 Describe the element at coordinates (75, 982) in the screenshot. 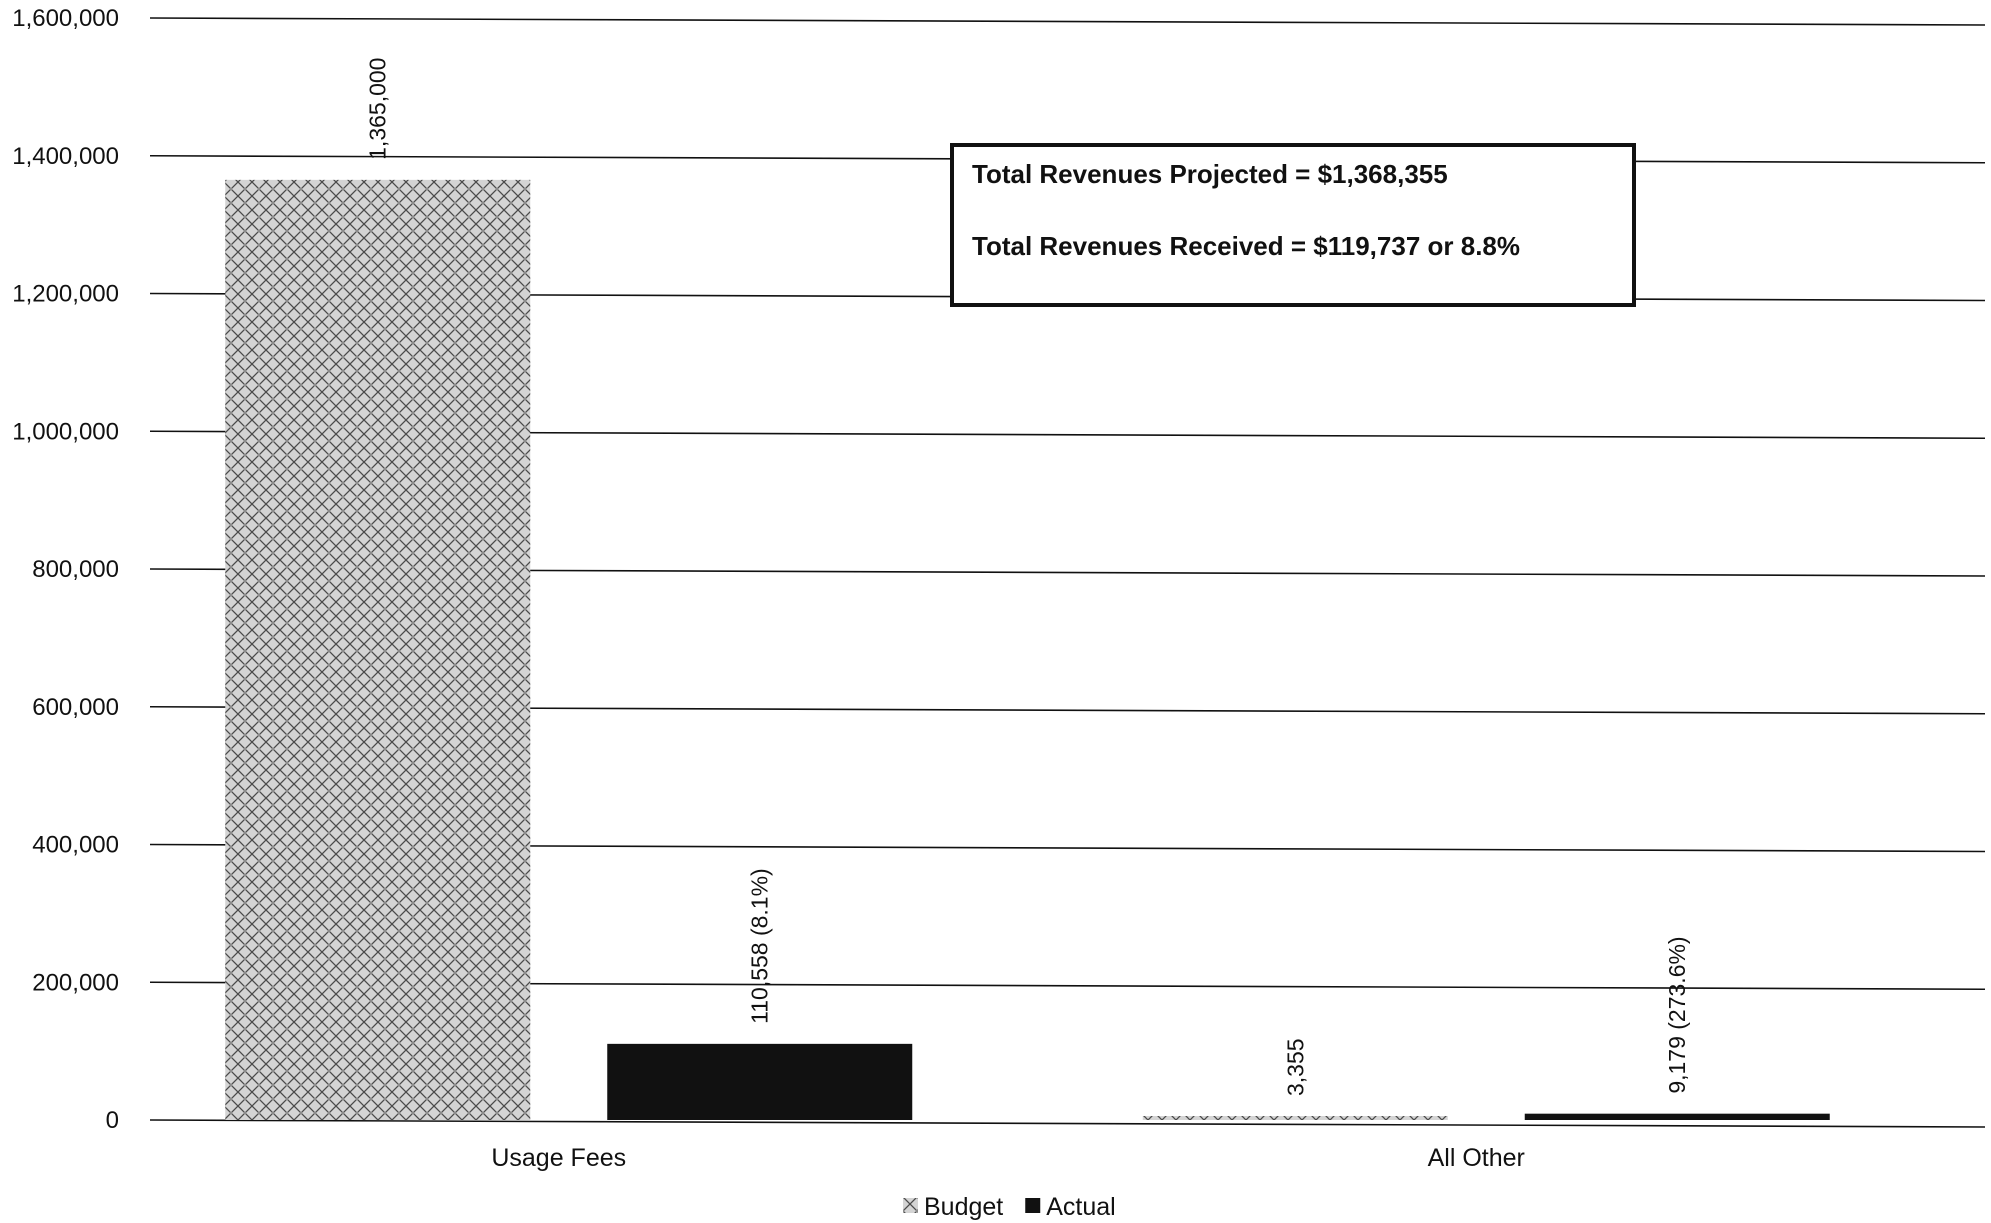

I see `y-tick-label: 200,000` at that location.